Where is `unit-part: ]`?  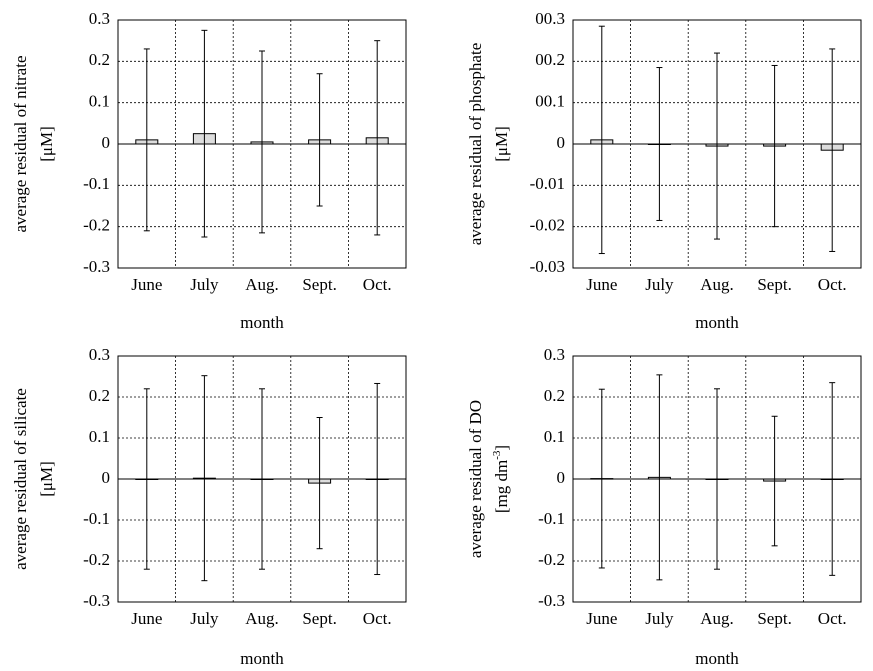 unit-part: ] is located at coordinates (501, 448).